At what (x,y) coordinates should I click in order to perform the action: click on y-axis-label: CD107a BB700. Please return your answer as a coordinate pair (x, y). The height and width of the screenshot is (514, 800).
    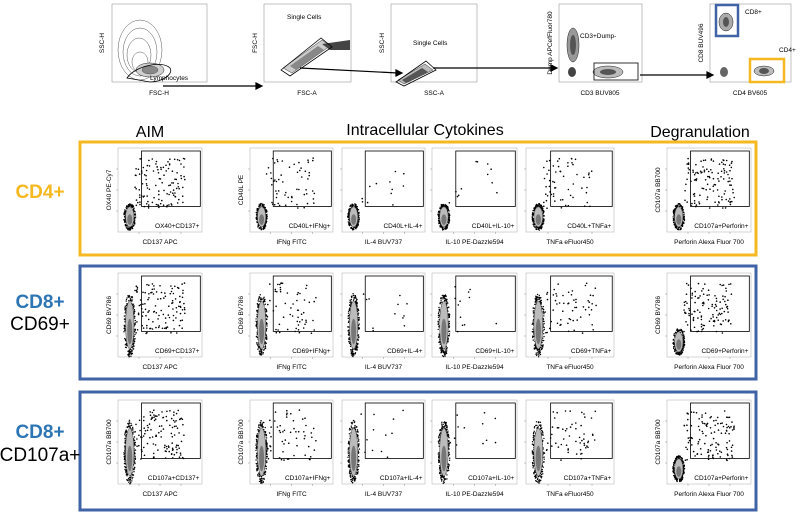
    Looking at the image, I should click on (658, 190).